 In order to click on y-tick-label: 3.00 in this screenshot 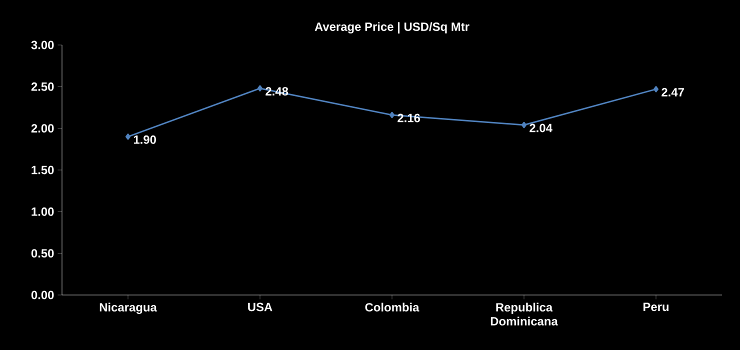, I will do `click(42, 45)`.